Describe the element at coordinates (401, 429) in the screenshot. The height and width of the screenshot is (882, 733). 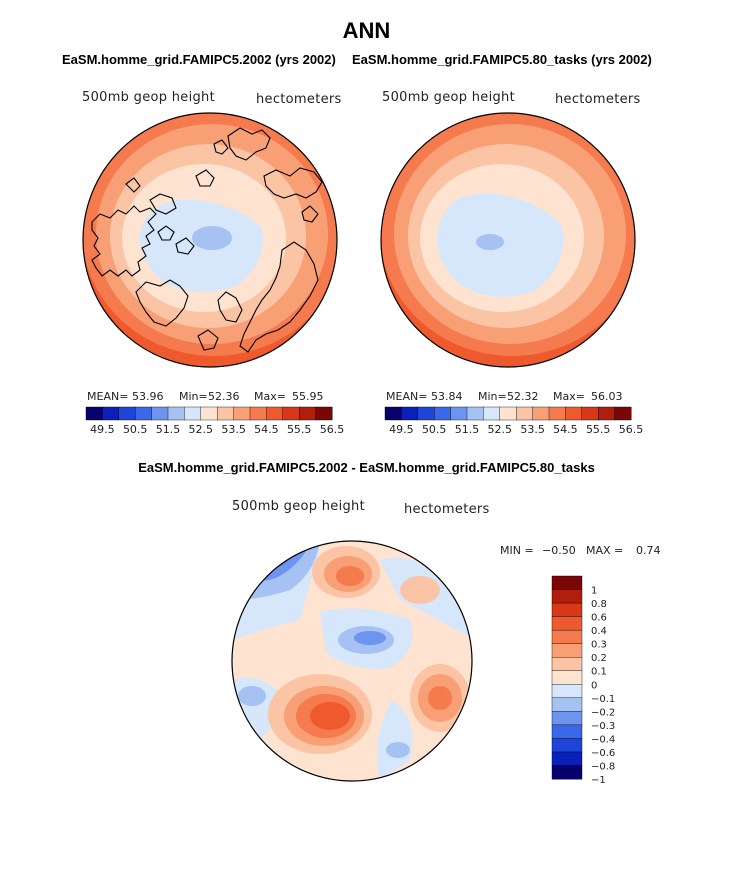
I see `panel2-colorbar-tick-label: 49.5` at that location.